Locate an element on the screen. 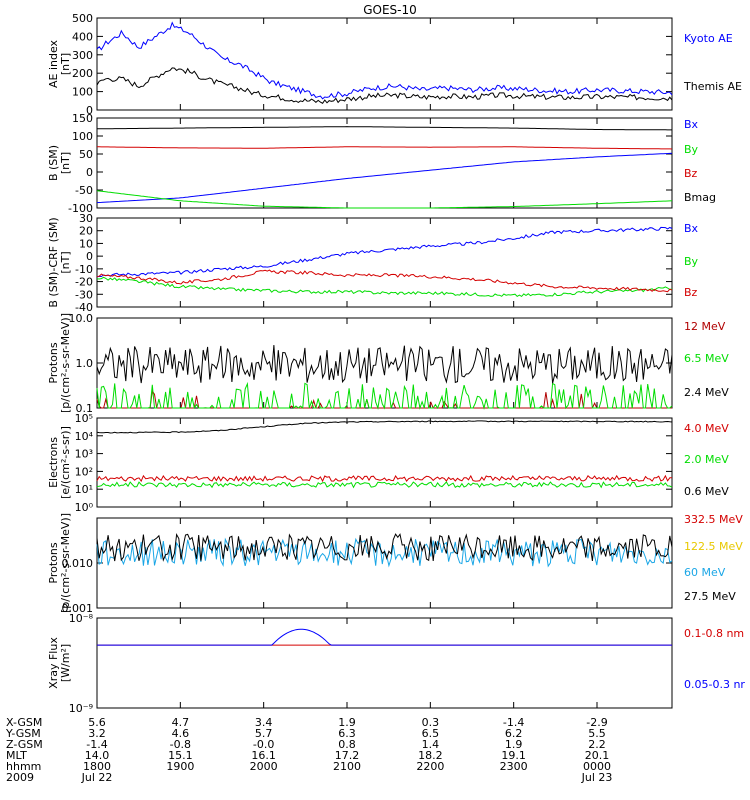  y-axis-label: B (SM)-CRF (SM) is located at coordinates (53, 262).